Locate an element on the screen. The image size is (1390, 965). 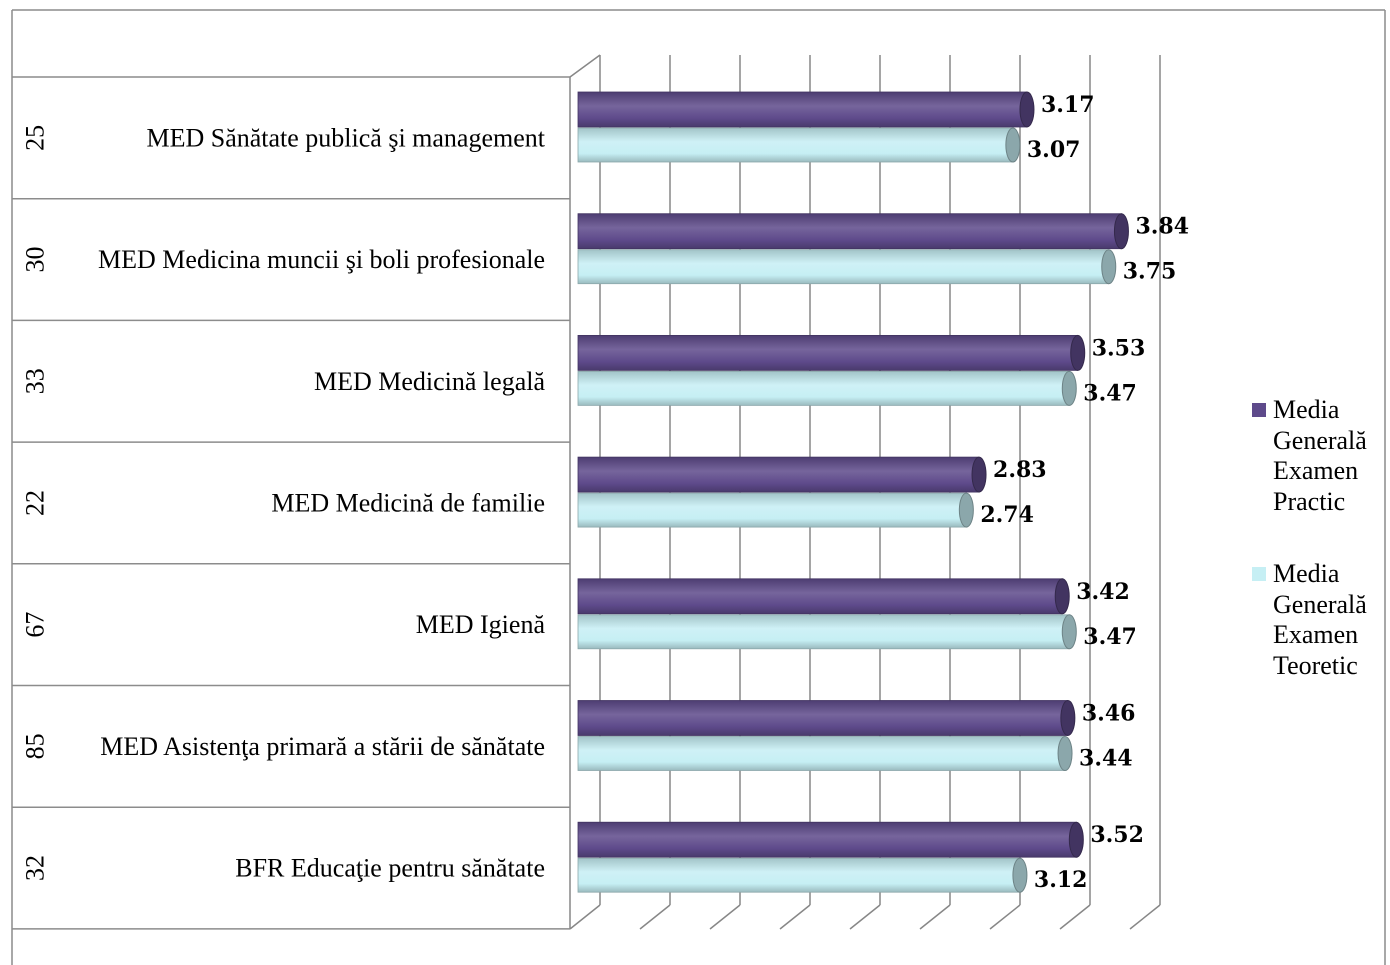
data-label-teoretic-4: 2.74 is located at coordinates (1007, 515).